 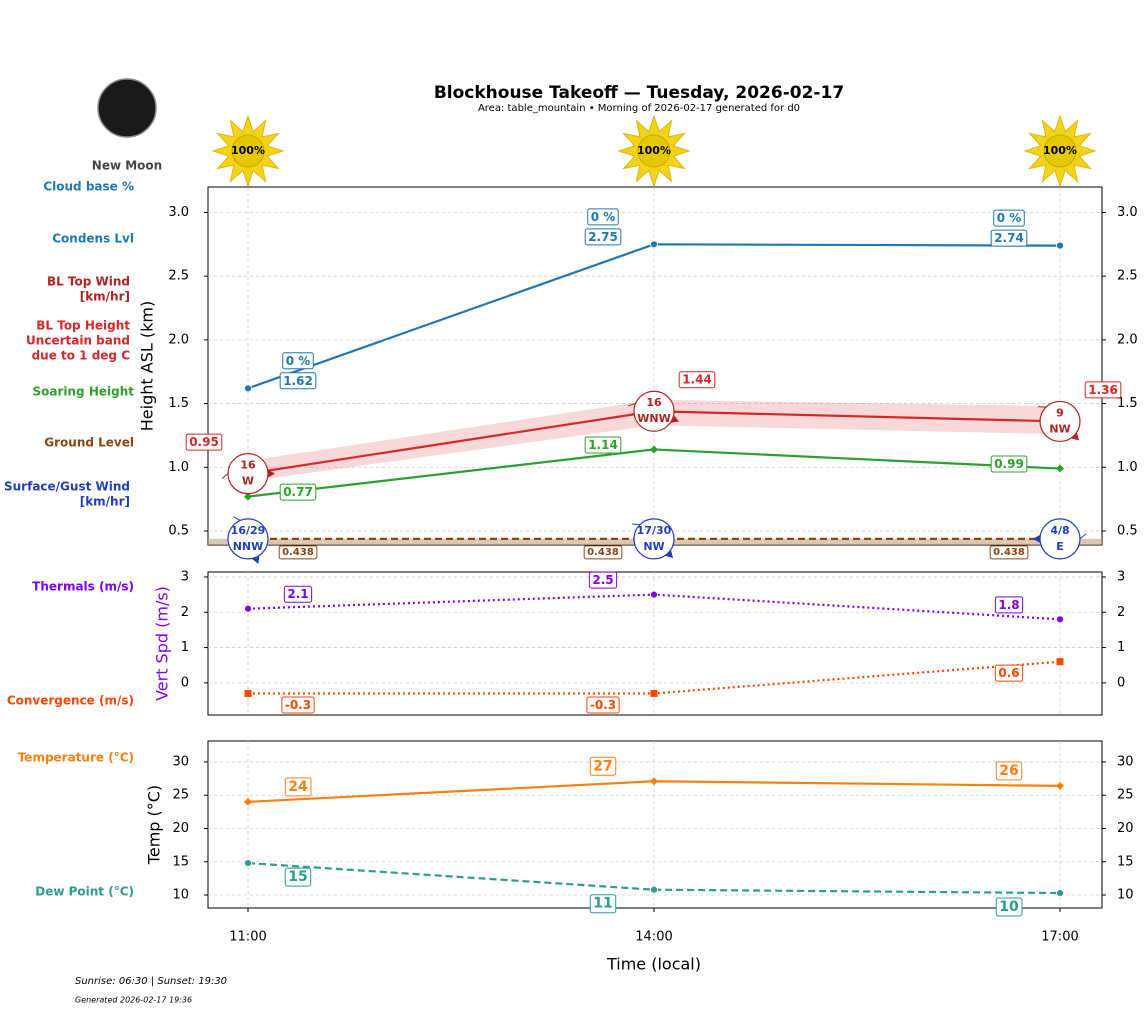 What do you see at coordinates (248, 546) in the screenshot?
I see `wind-direction: NNW` at bounding box center [248, 546].